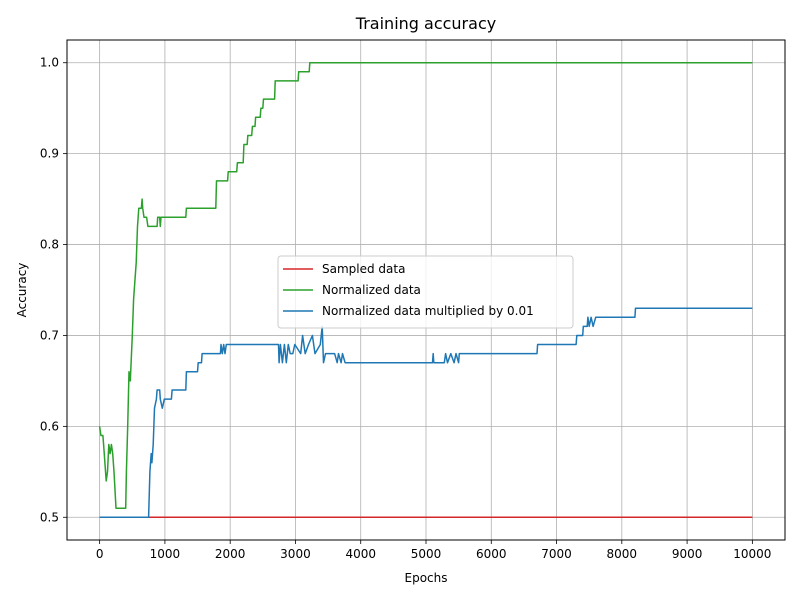  Describe the element at coordinates (687, 554) in the screenshot. I see `x-tick-label: 9000` at that location.